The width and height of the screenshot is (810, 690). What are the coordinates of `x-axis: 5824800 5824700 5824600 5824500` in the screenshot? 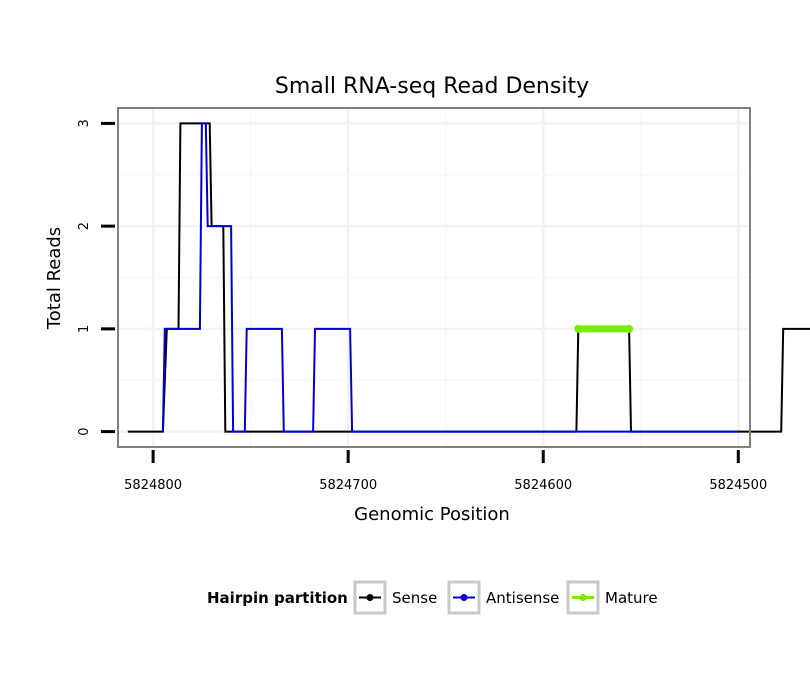 It's located at (445, 471).